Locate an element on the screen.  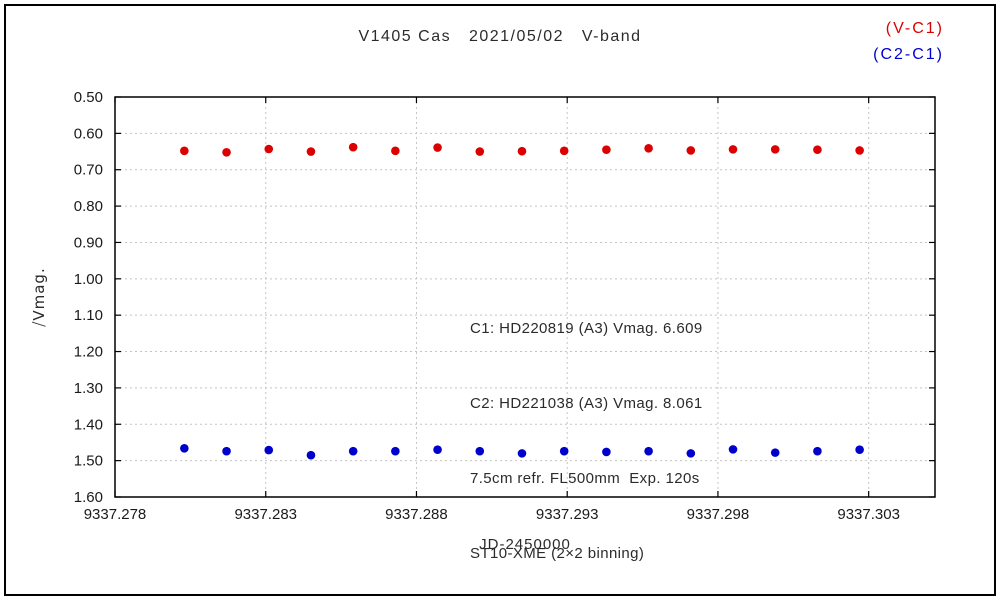
x-axis-label: JD-2450000 is located at coordinates (525, 544).